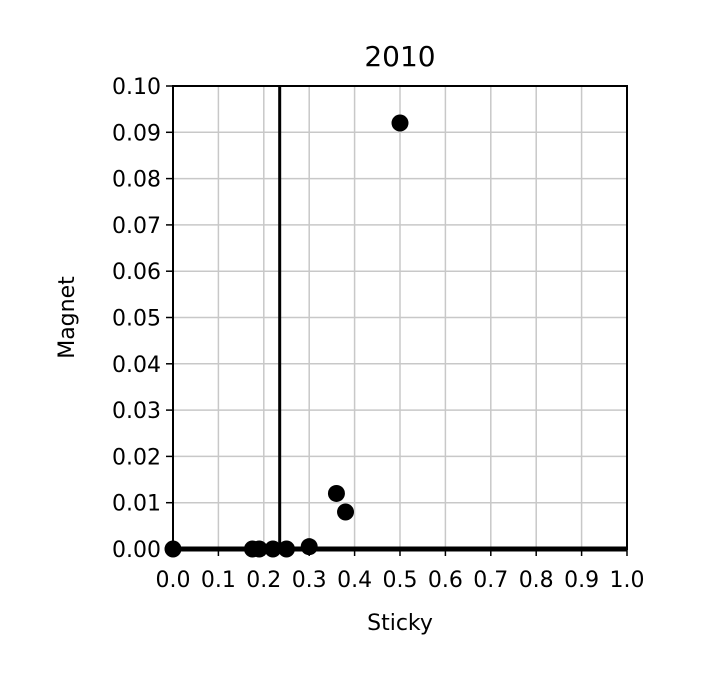 The height and width of the screenshot is (682, 728). What do you see at coordinates (136, 365) in the screenshot?
I see `y-tick-label: 0.04` at bounding box center [136, 365].